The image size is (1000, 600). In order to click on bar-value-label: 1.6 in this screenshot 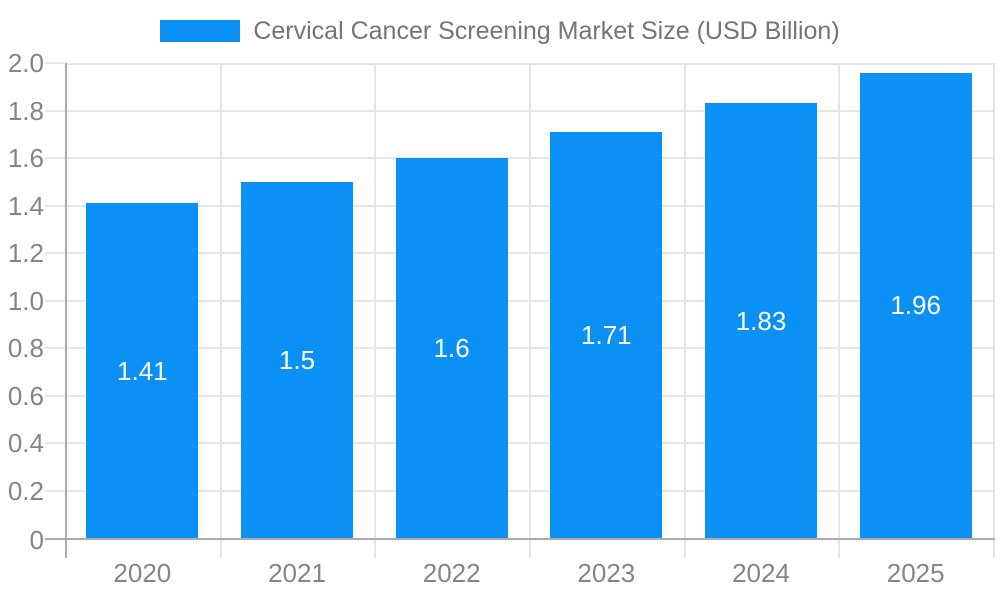, I will do `click(451, 348)`.